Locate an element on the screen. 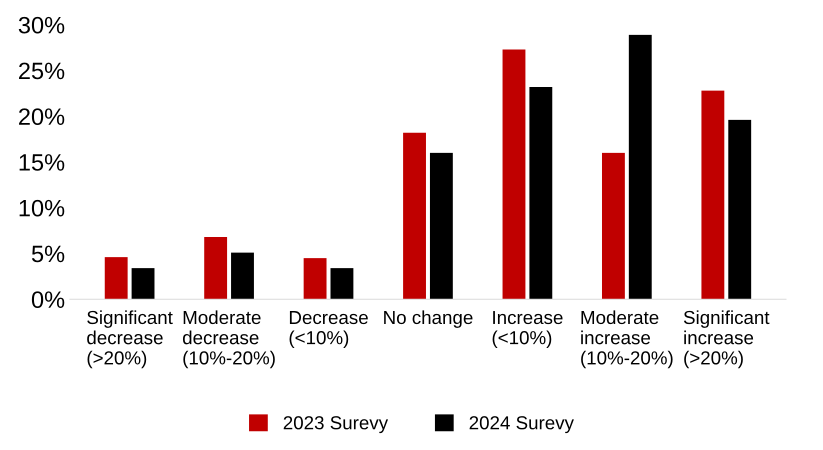 Image resolution: width=823 pixels, height=450 pixels. x-tick-label: Significant decrease (>20%) is located at coordinates (130, 339).